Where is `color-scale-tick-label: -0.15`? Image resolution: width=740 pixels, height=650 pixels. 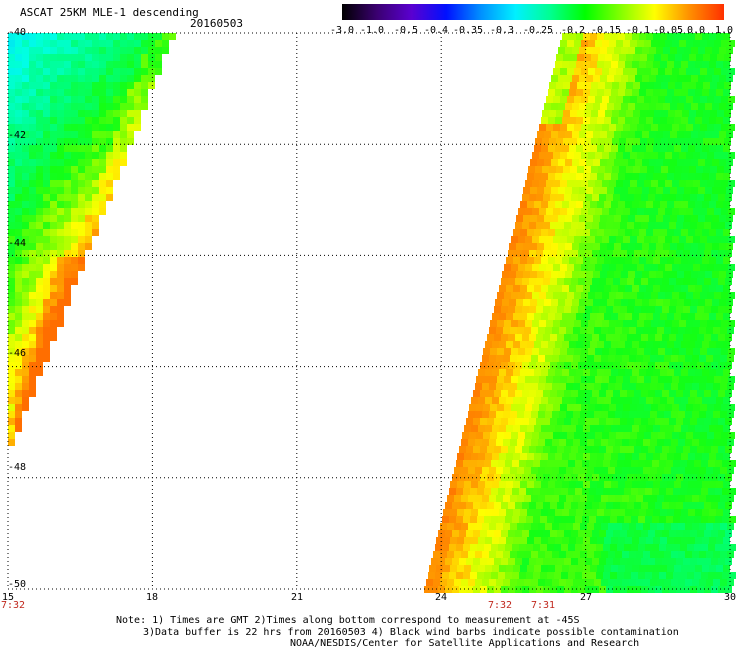
color-scale-tick-label: -0.15 is located at coordinates (606, 30).